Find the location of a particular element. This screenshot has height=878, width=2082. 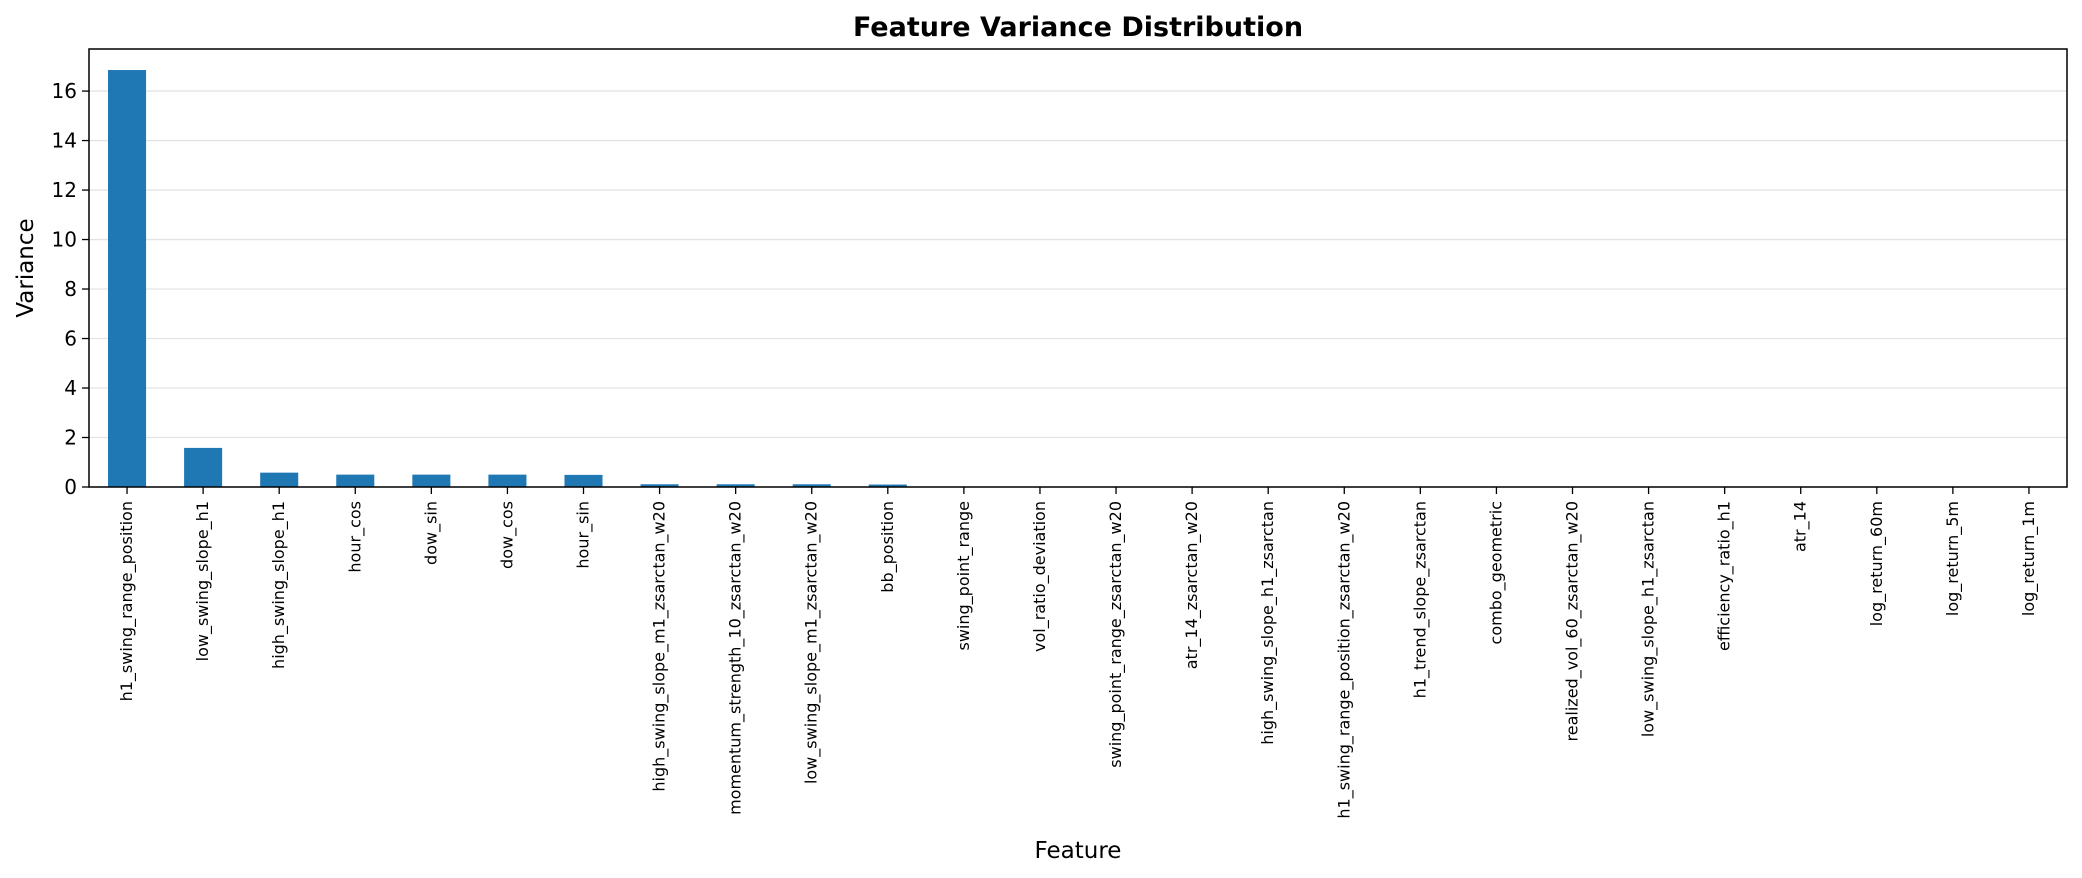

x-tick-label-5: dow_cos is located at coordinates (507, 535).